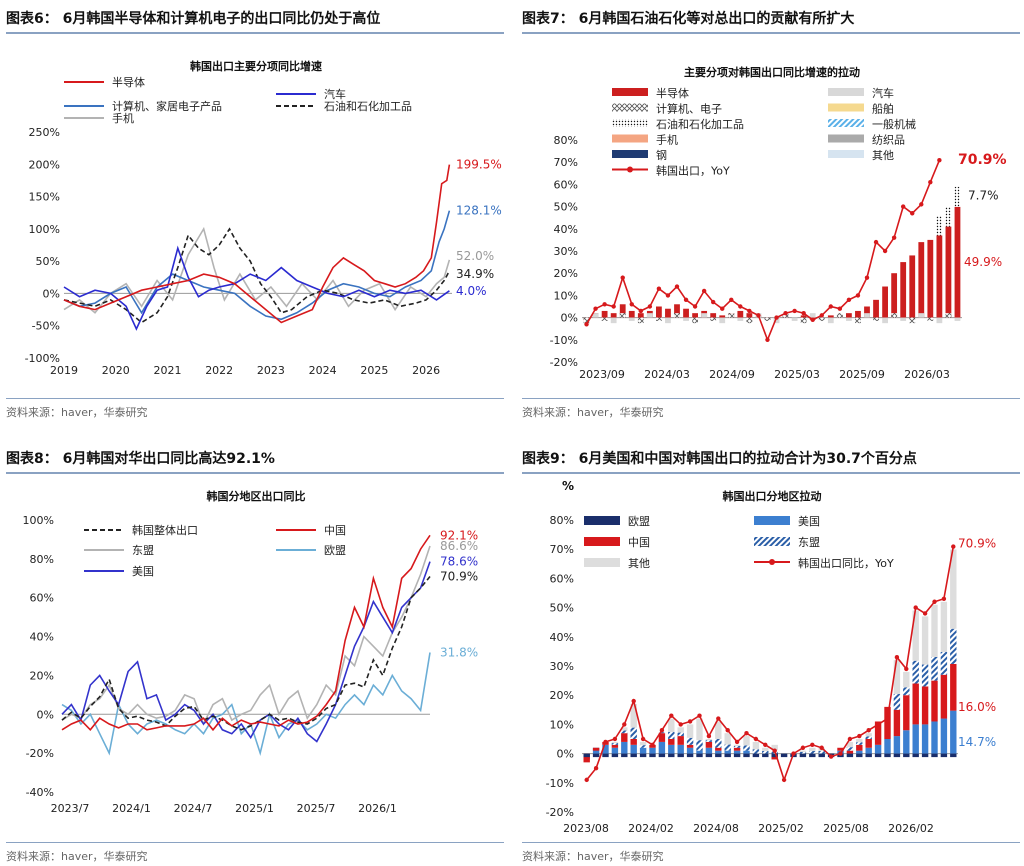 The image size is (1024, 866). What do you see at coordinates (732, 374) in the screenshot?
I see `x-tick-label: 2024/09` at bounding box center [732, 374].